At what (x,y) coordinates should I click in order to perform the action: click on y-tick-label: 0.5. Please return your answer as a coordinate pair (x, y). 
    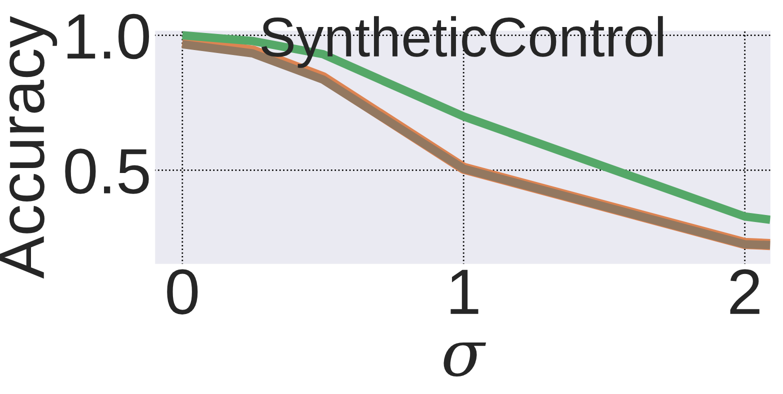
    Looking at the image, I should click on (107, 171).